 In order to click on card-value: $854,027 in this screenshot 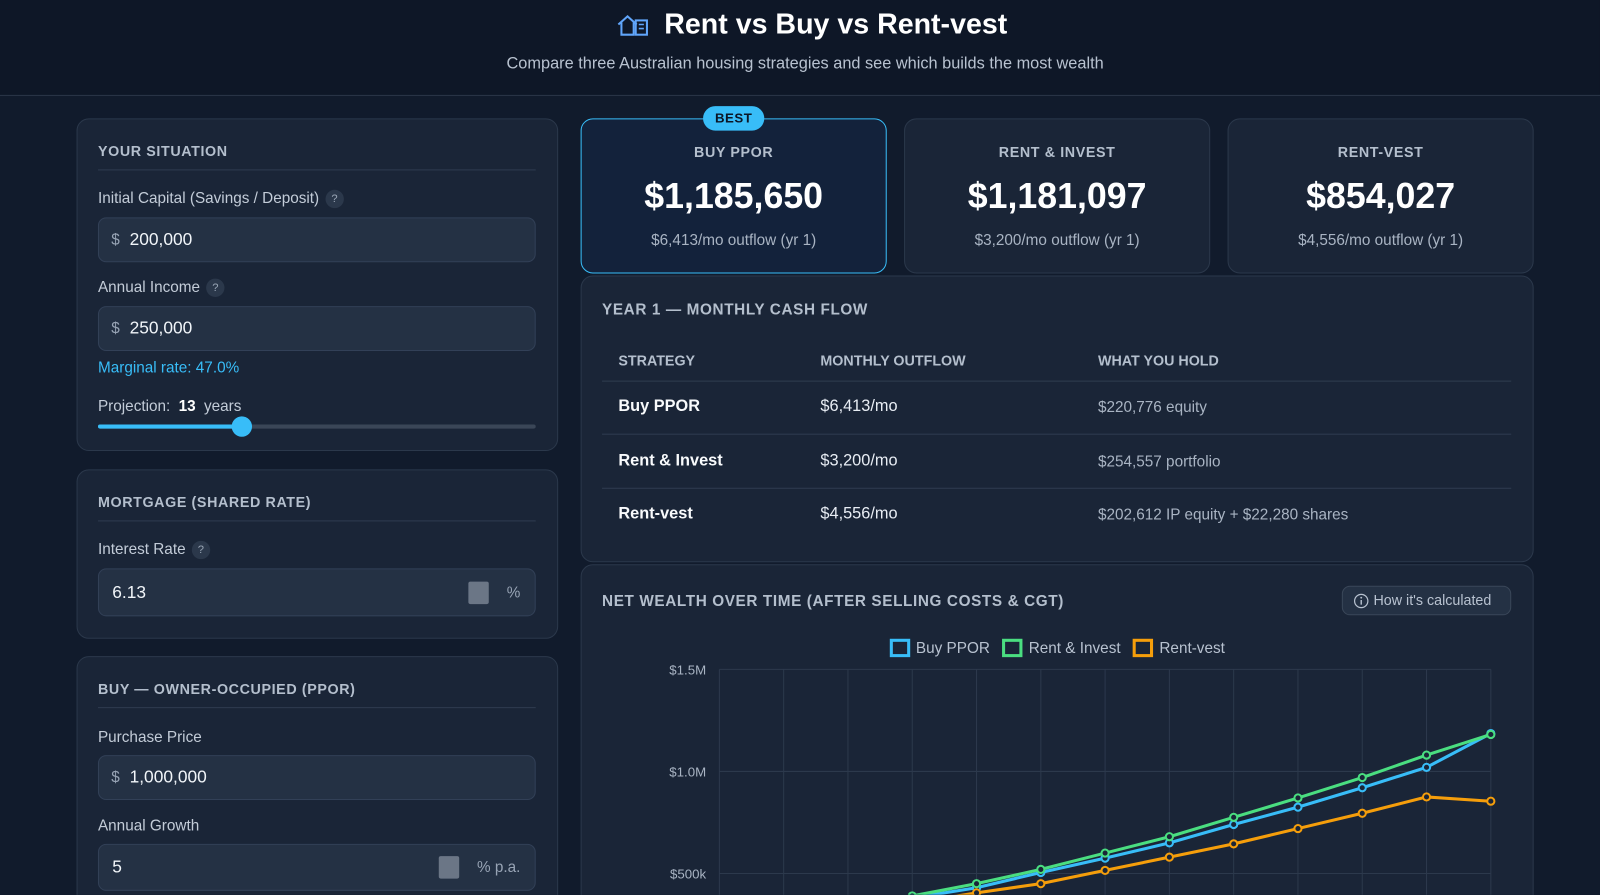, I will do `click(1381, 196)`.